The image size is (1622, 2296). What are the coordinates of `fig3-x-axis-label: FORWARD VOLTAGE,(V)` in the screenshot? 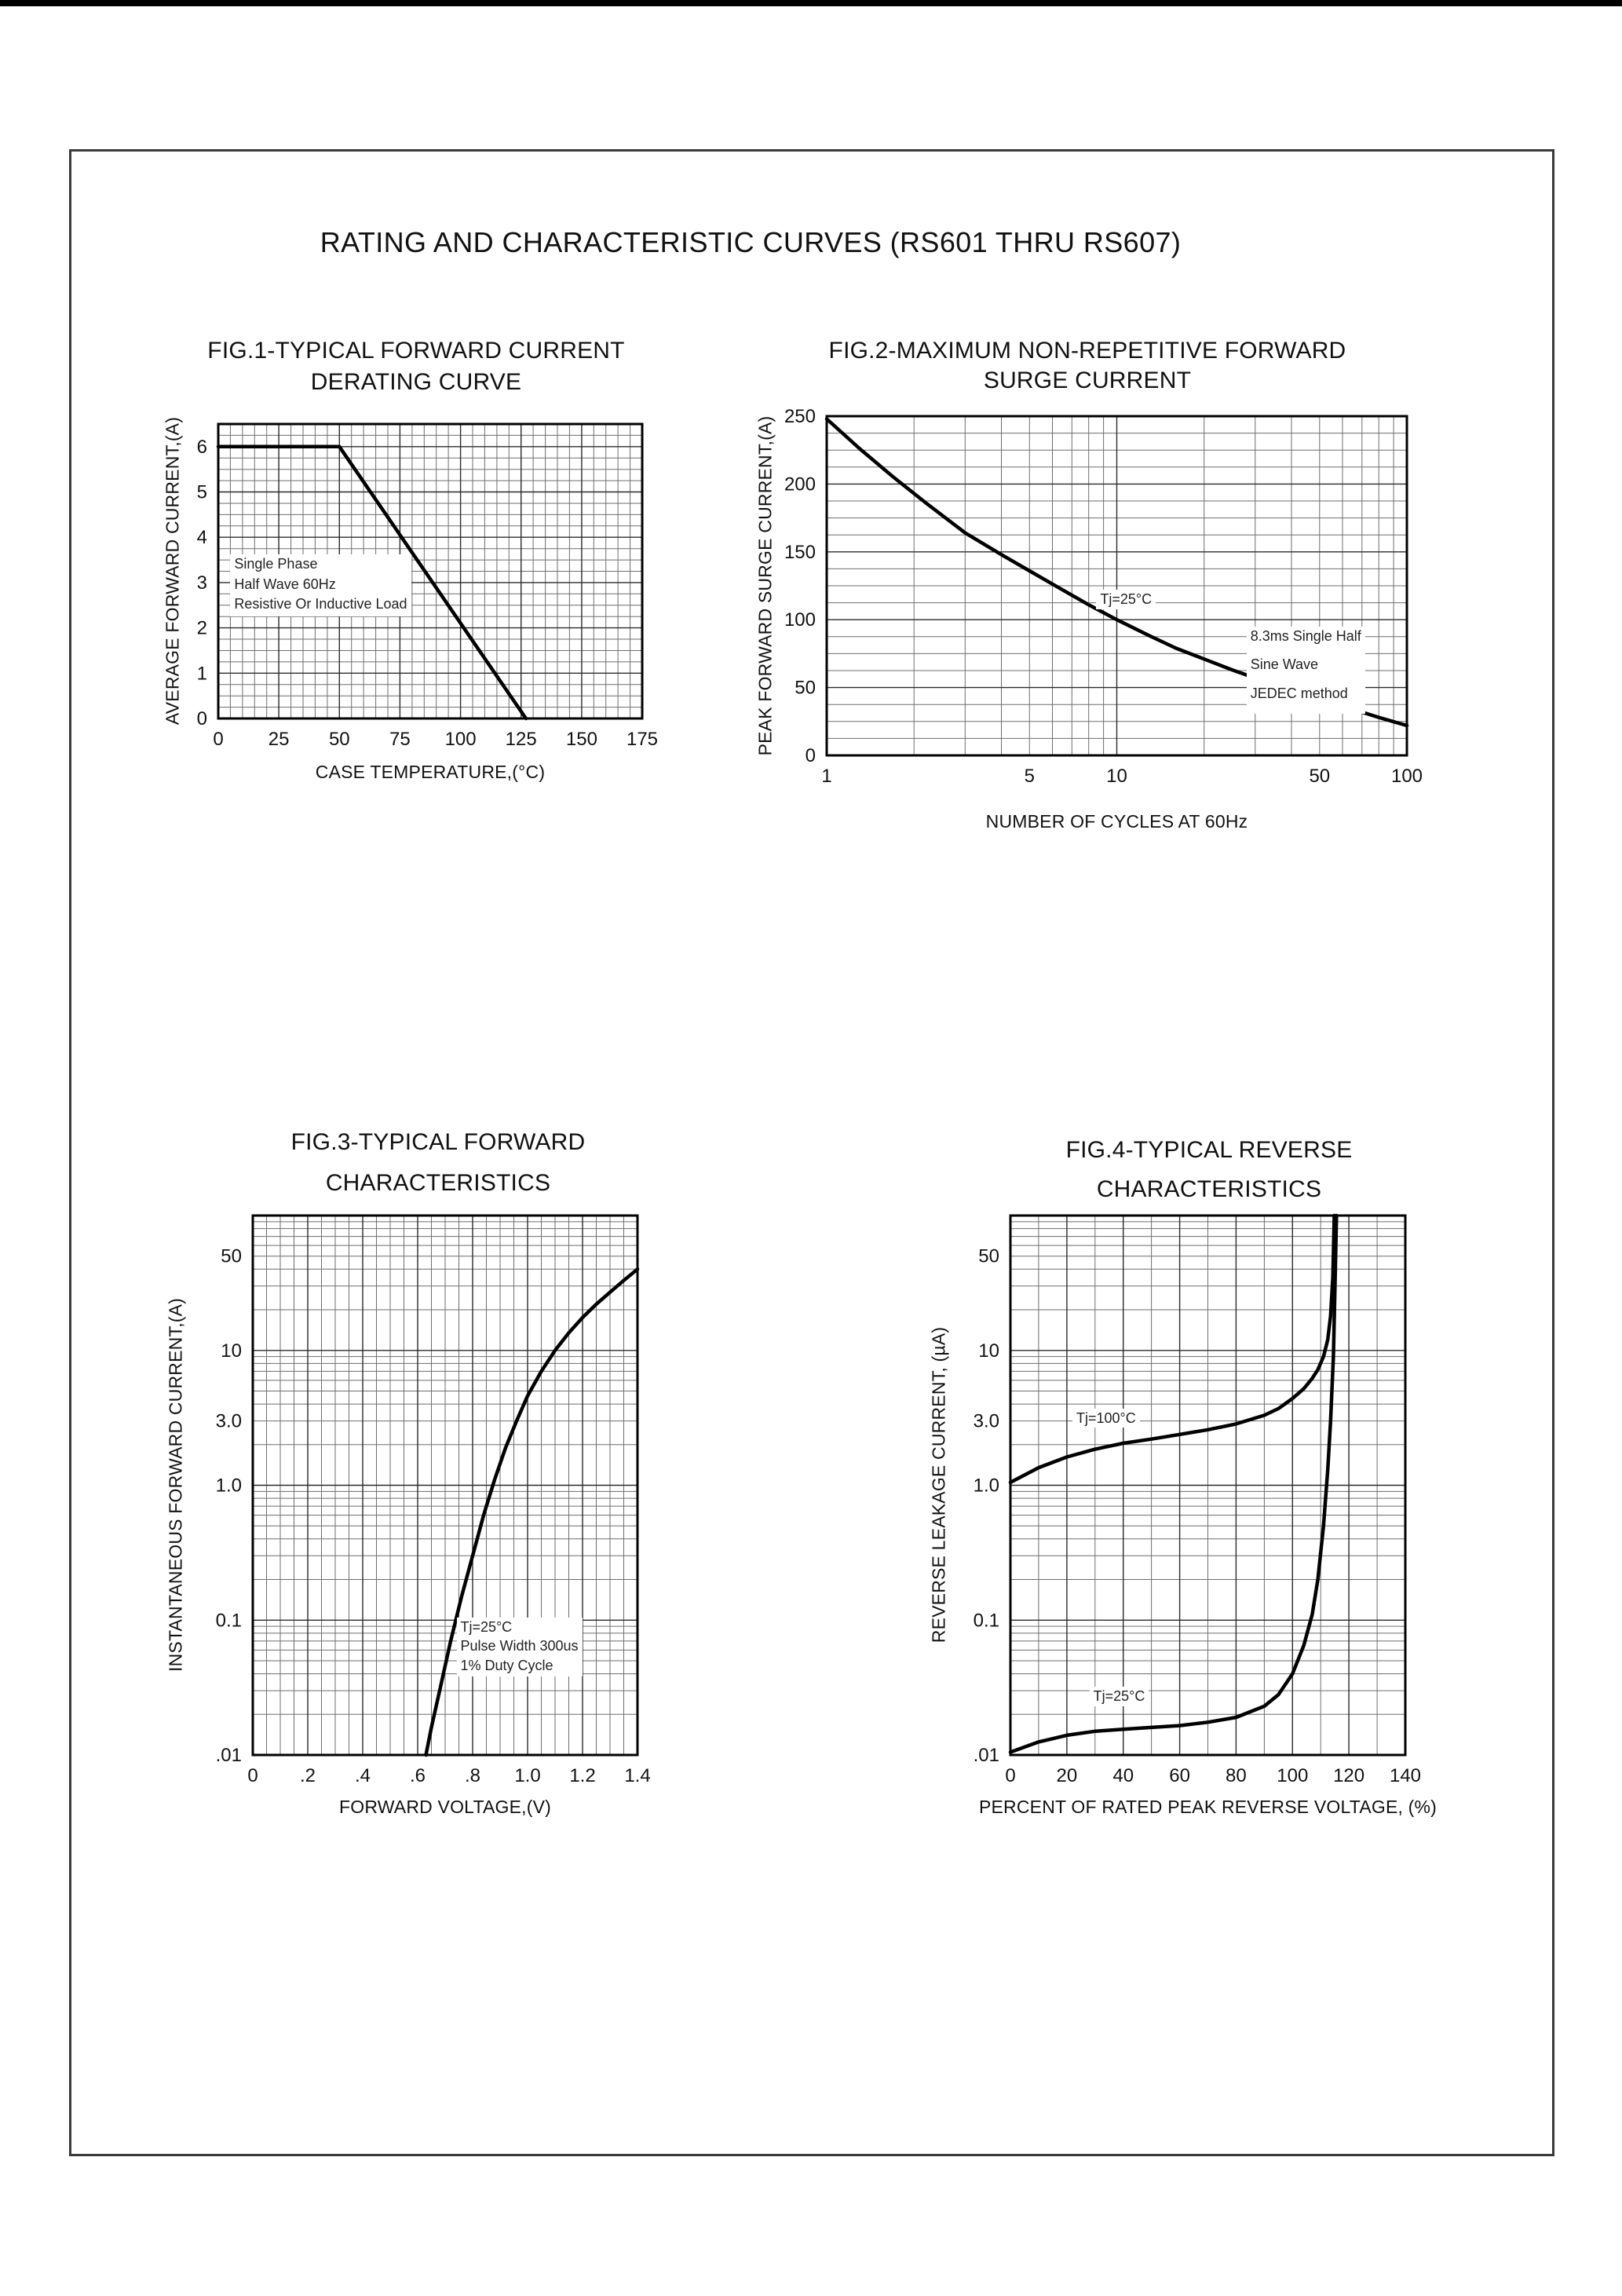 It's located at (445, 1807).